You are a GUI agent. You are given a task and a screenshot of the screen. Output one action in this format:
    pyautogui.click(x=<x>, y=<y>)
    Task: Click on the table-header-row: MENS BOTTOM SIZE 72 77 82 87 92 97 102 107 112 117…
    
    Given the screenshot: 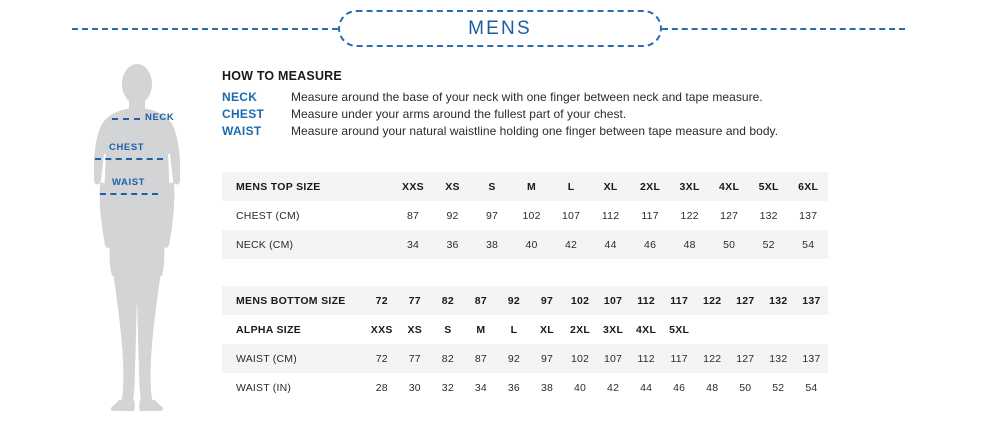 What is the action you would take?
    pyautogui.click(x=525, y=300)
    